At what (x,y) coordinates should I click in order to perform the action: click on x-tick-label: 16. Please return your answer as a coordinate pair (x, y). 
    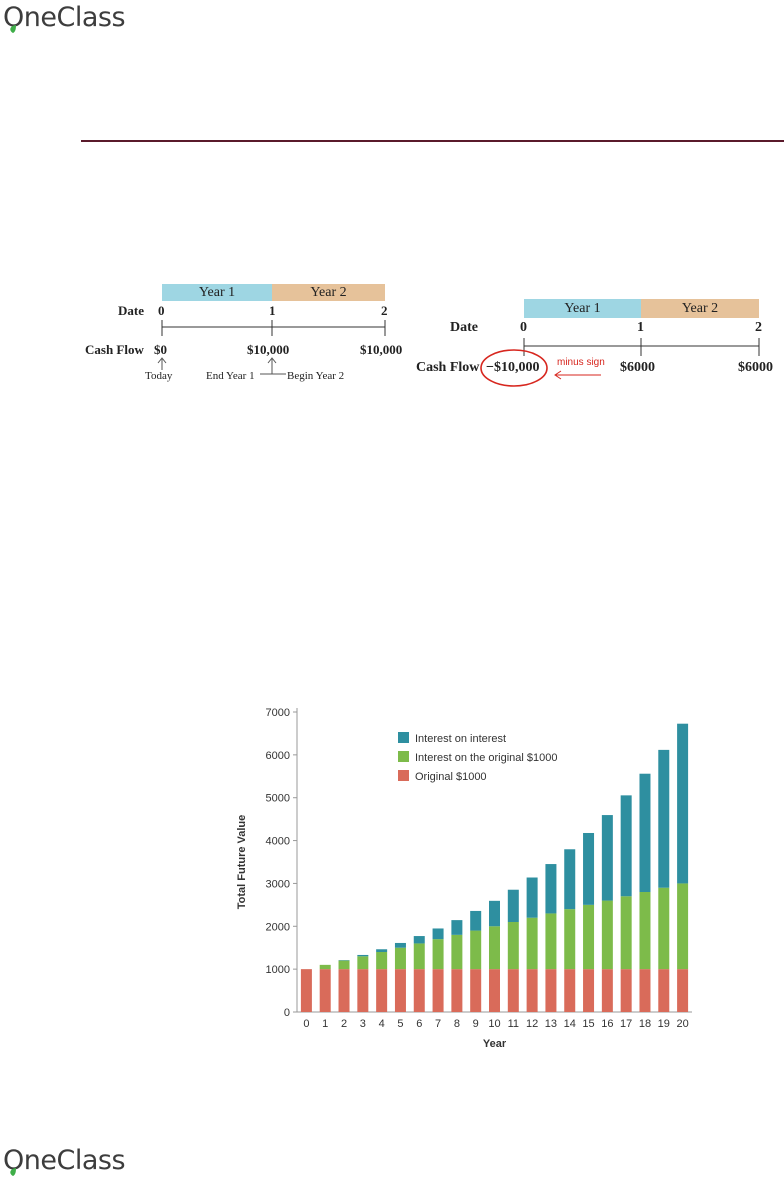
    Looking at the image, I should click on (607, 1024).